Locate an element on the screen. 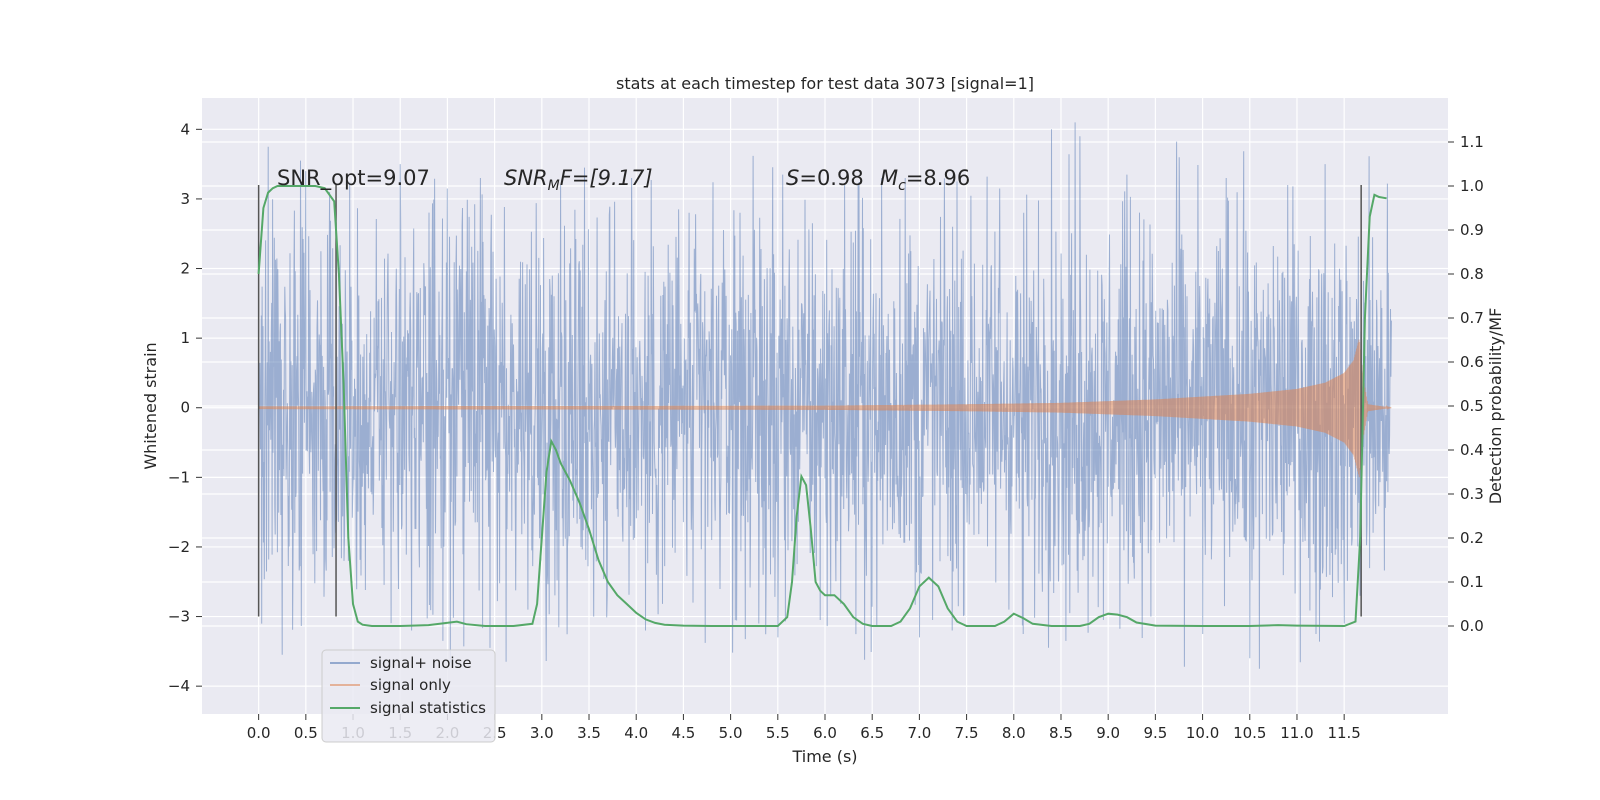 The height and width of the screenshot is (800, 1600). annotation-snr-mf-rest: F=[9.17] is located at coordinates (606, 178).